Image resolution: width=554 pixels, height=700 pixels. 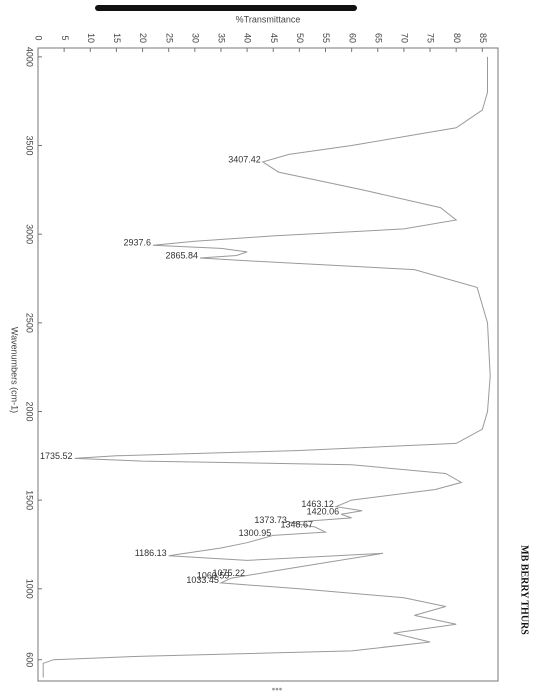 What do you see at coordinates (317, 504) in the screenshot?
I see `peak-label: 1463.12` at bounding box center [317, 504].